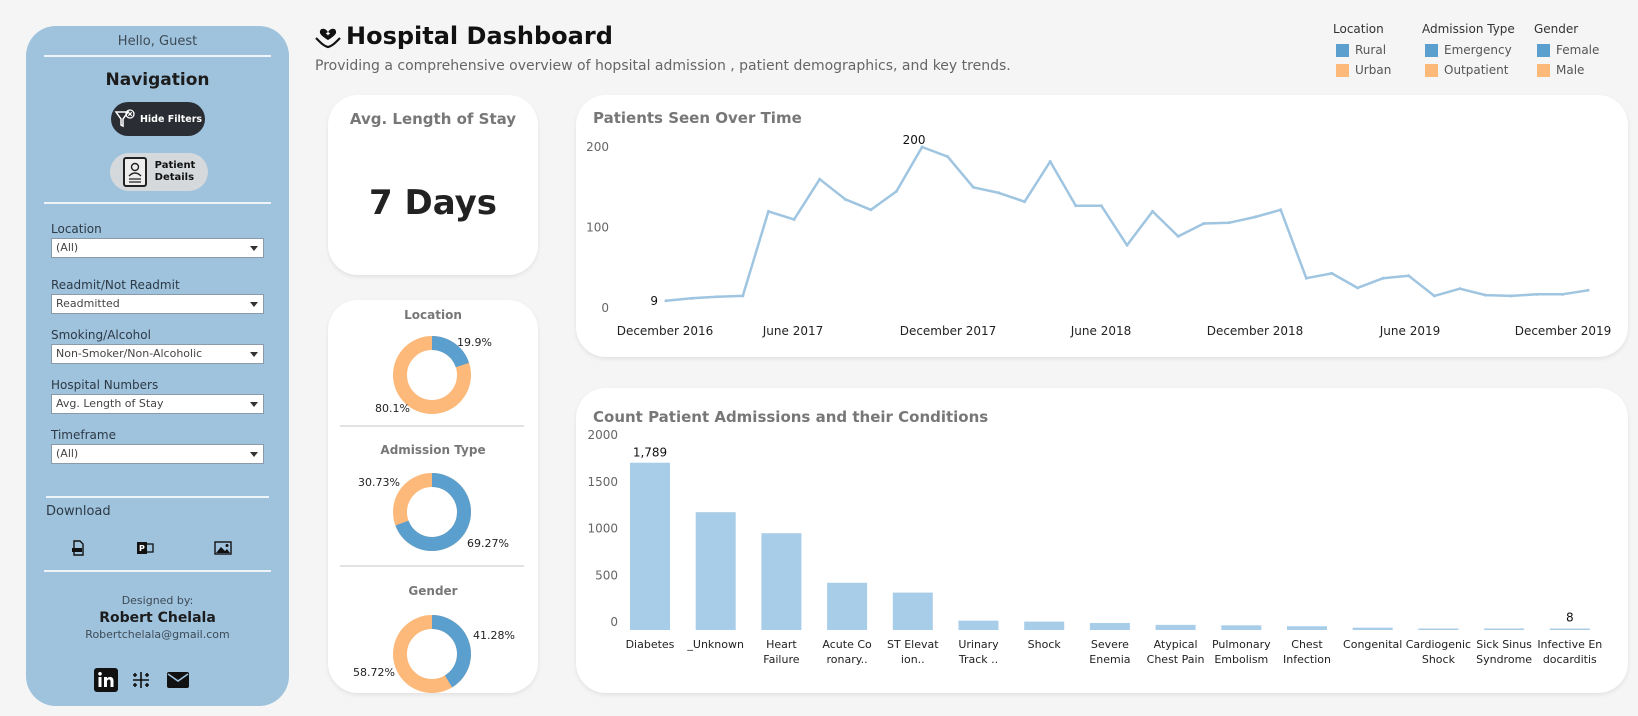  What do you see at coordinates (602, 435) in the screenshot?
I see `y-tick-label: 2000` at bounding box center [602, 435].